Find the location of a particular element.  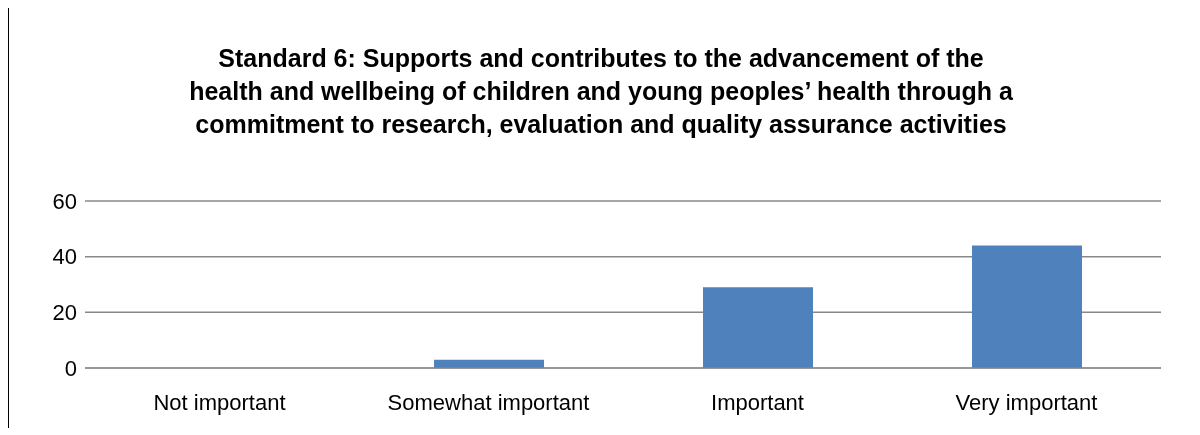

y-tick-label: 60 is located at coordinates (64, 201).